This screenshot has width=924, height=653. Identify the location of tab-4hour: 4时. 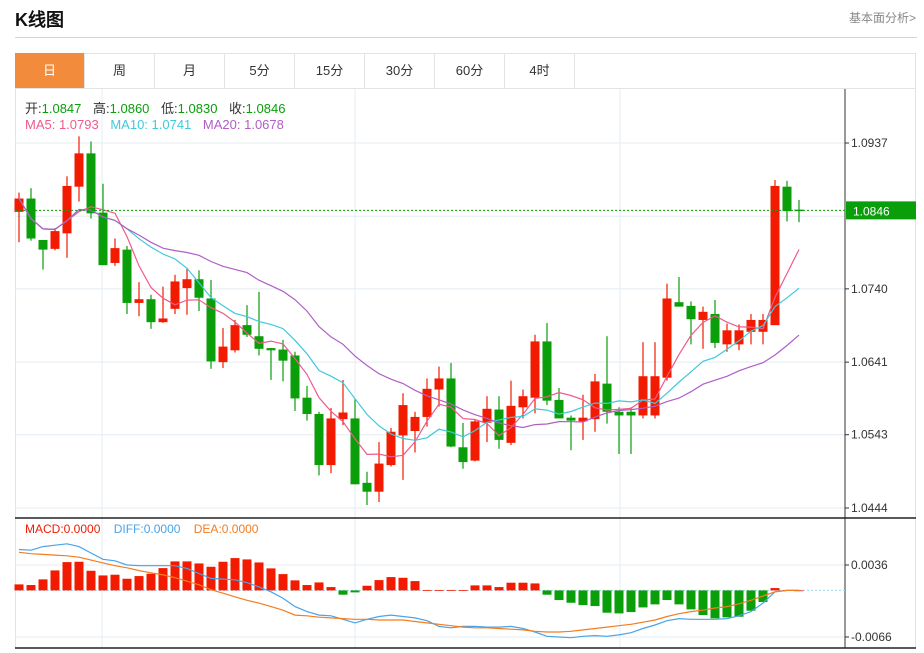
(540, 70).